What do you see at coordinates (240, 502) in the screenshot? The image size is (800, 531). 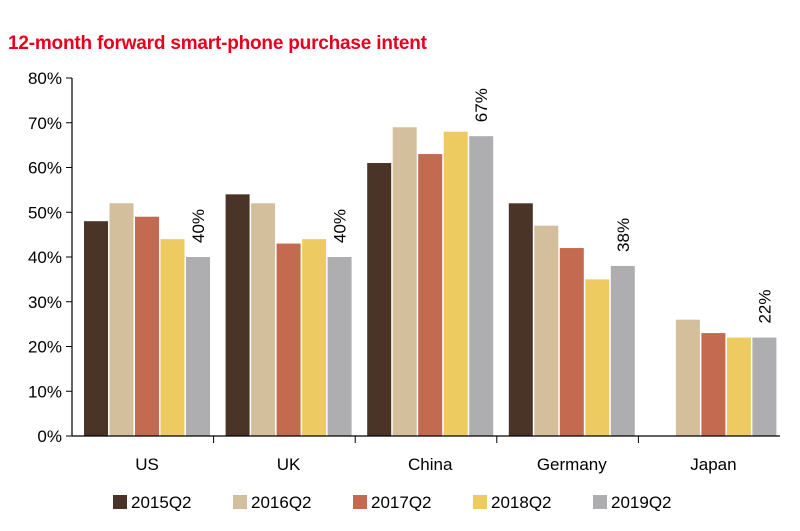 I see `legend-swatch-2016Q2` at bounding box center [240, 502].